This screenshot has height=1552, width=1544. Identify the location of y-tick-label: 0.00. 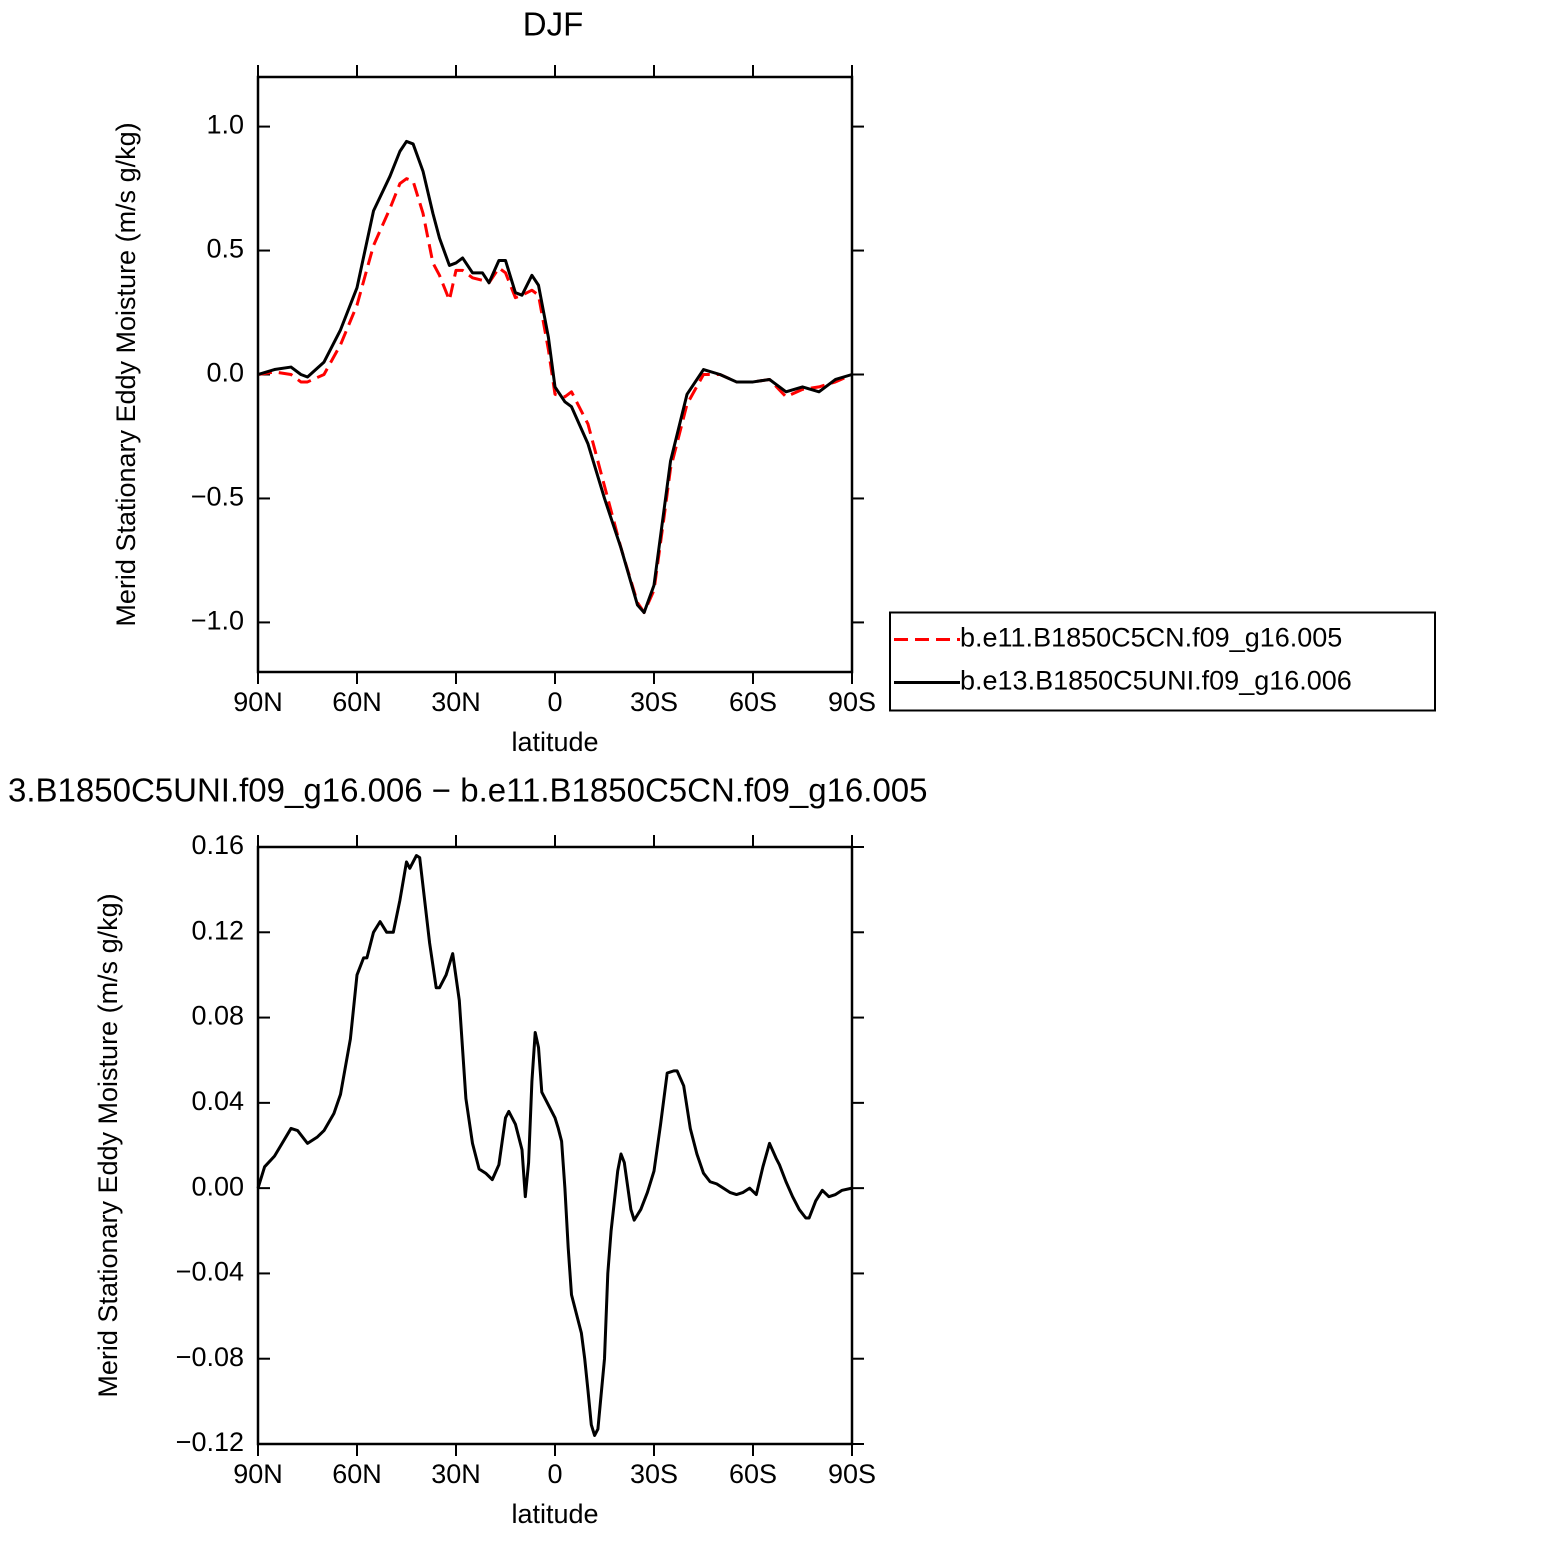
(217, 1186).